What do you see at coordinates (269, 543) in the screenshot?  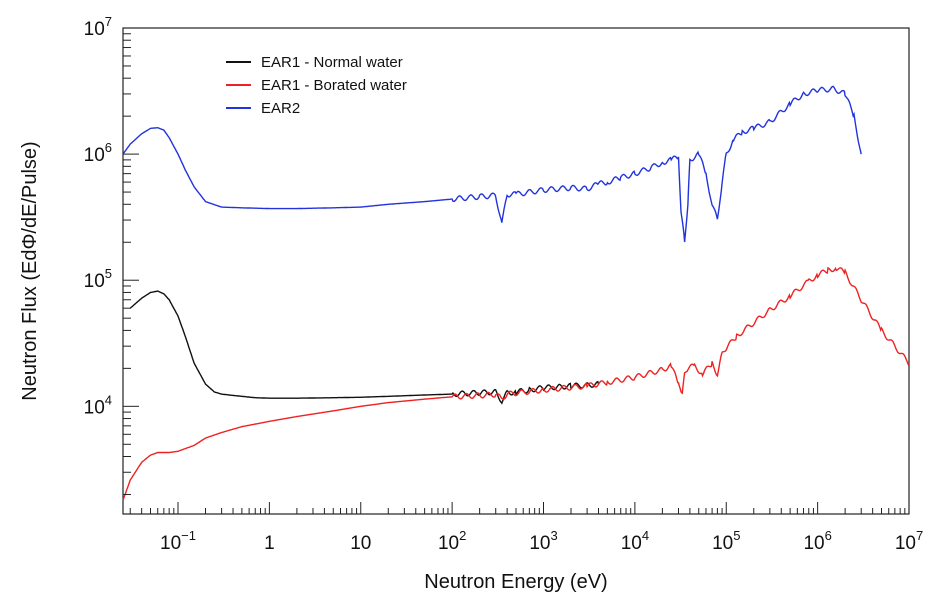 I see `x-tick-label: 1` at bounding box center [269, 543].